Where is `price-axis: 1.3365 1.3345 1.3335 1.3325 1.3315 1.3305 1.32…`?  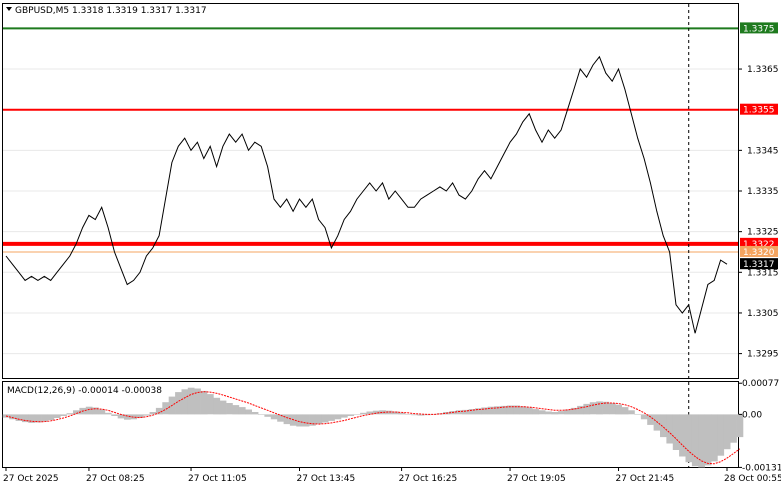
price-axis: 1.3365 1.3345 1.3335 1.3325 1.3315 1.3305 1.32… is located at coordinates (759, 212).